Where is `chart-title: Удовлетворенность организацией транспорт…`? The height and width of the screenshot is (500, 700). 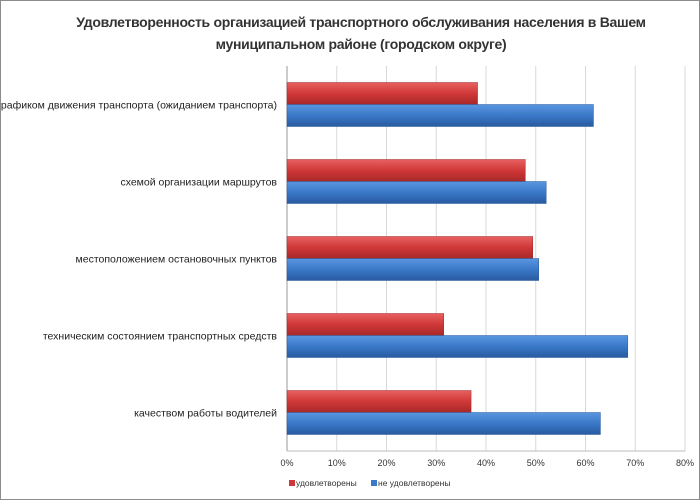 chart-title: Удовлетворенность организацией транспорт… is located at coordinates (361, 33).